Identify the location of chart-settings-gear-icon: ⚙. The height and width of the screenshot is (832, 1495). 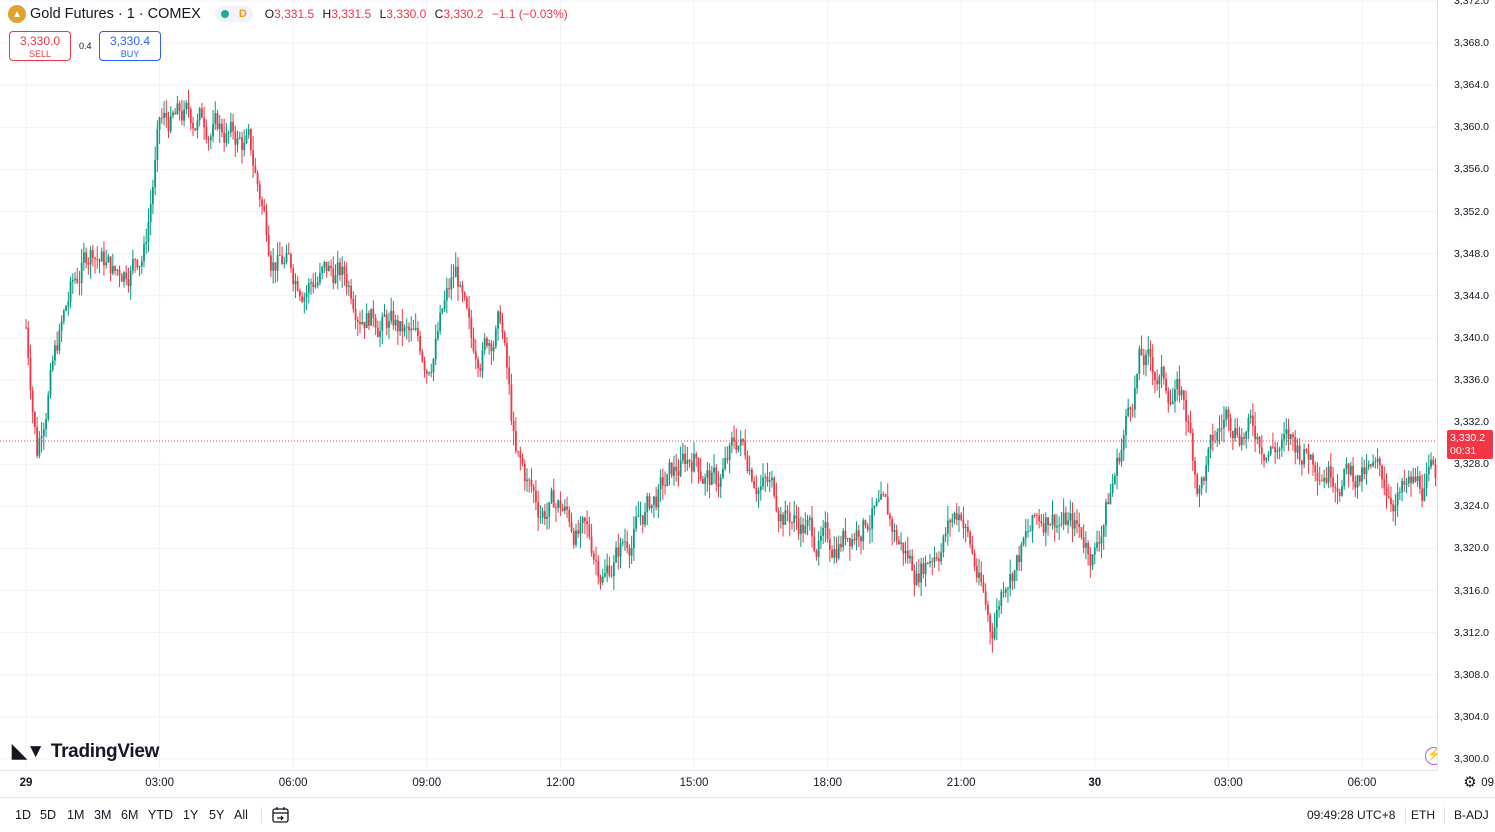
(1470, 782).